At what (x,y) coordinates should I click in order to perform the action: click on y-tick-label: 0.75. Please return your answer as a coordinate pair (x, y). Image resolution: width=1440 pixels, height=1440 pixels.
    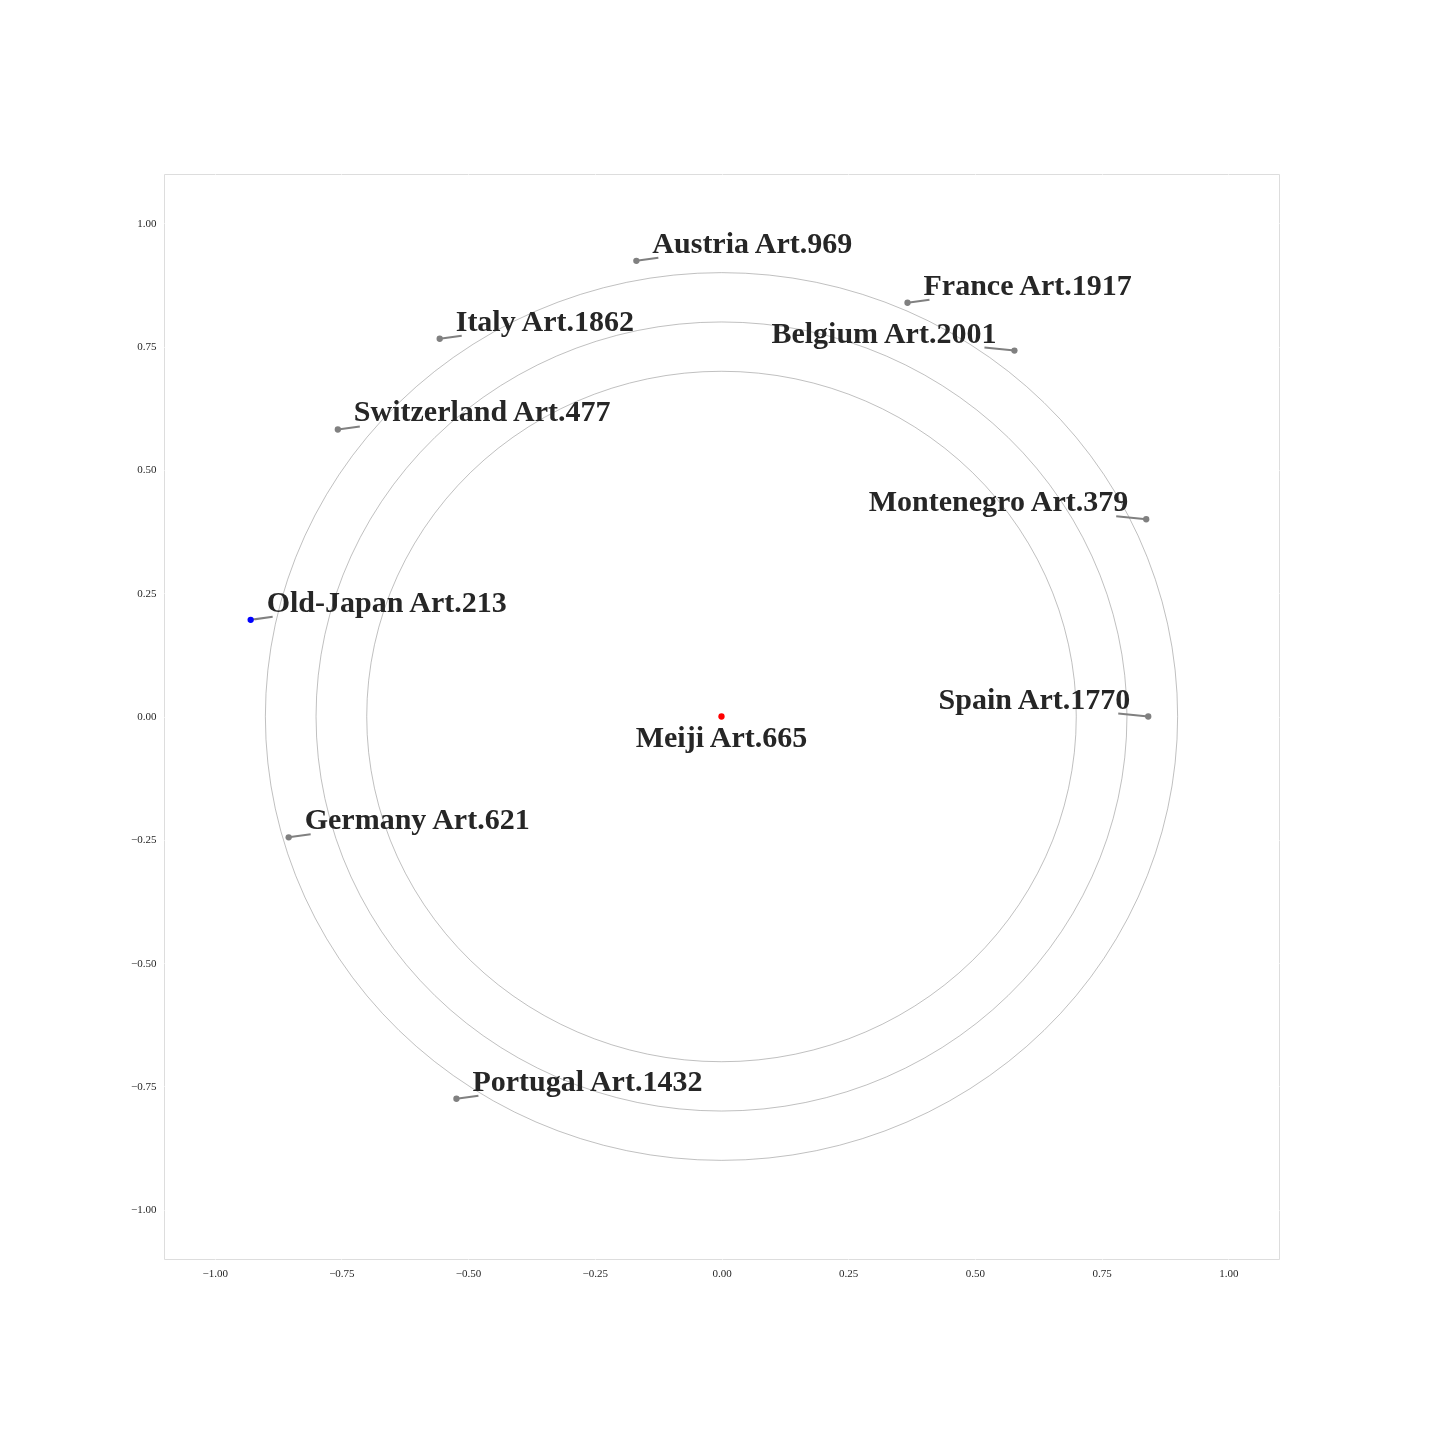
    Looking at the image, I should click on (147, 346).